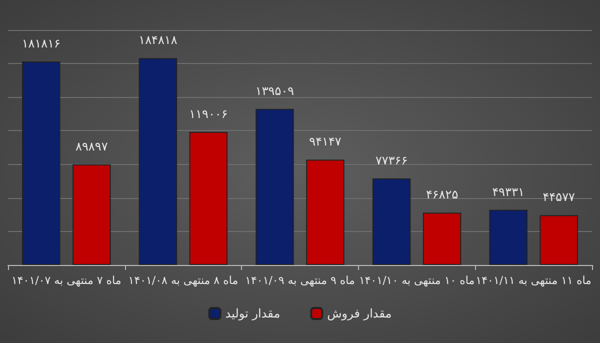 The image size is (600, 343). I want to click on data-label: ۷۷۳۶۶, so click(391, 160).